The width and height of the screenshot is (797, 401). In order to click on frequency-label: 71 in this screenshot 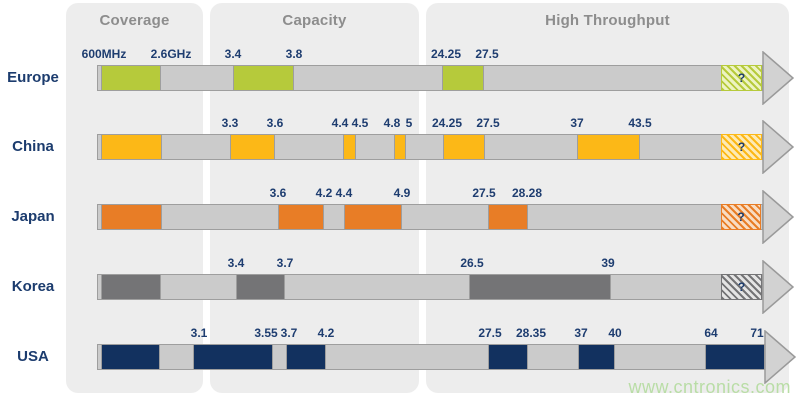, I will do `click(757, 333)`.